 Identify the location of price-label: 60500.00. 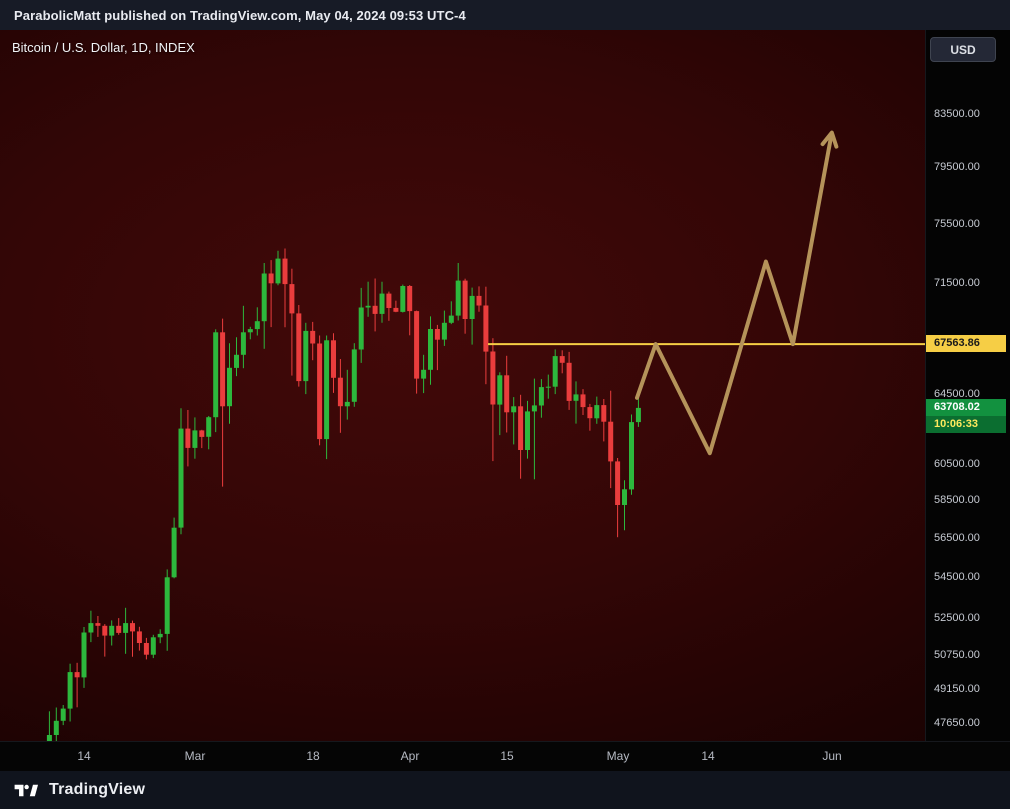
(957, 464).